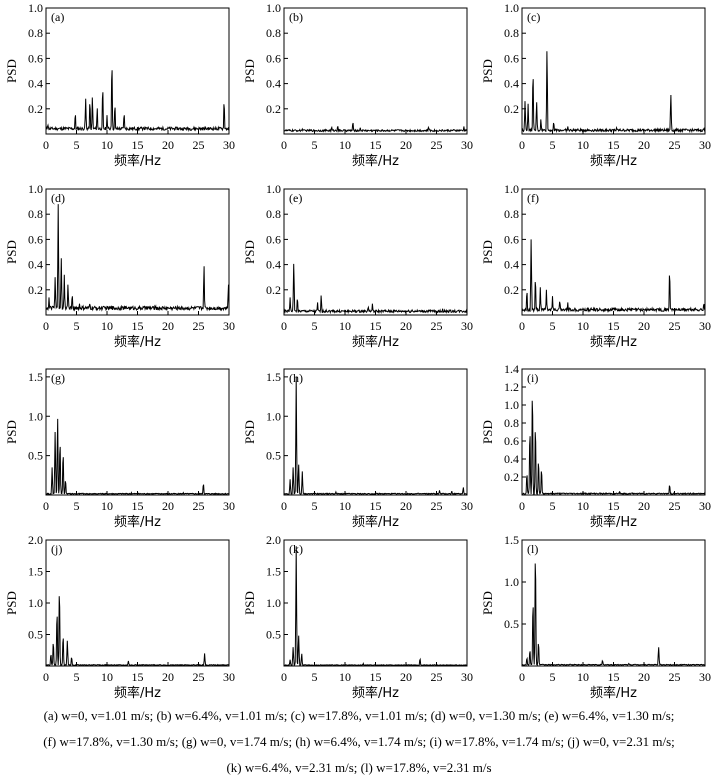 Image resolution: width=718 pixels, height=781 pixels. Describe the element at coordinates (119, 266) in the screenshot. I see `chart-panel-4: 0 5 10 15 20 25 30 0.2 0.4 0.6 0.8 1.0 频率/Hz PSD (d)` at that location.